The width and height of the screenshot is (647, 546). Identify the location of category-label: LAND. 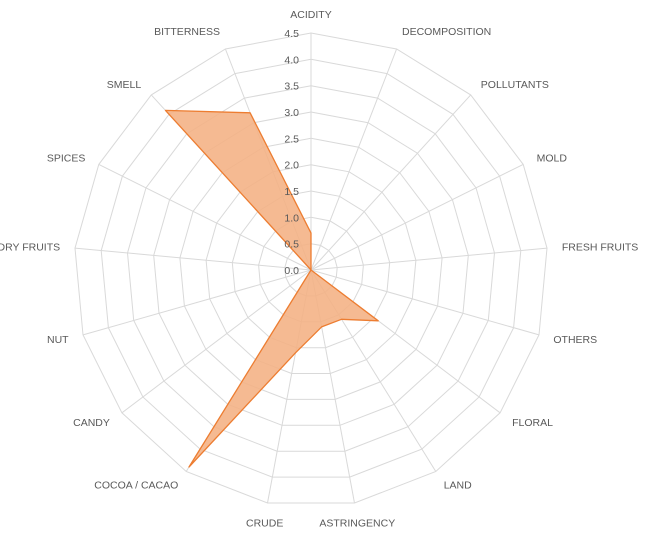
(458, 485).